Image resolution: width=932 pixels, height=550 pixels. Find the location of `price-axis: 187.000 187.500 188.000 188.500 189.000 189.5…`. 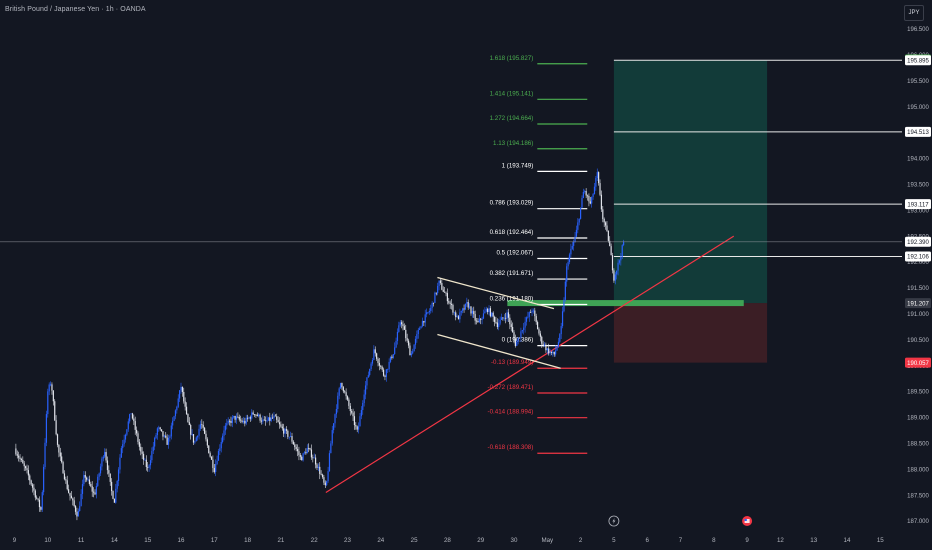

price-axis: 187.000 187.500 188.000 188.500 189.000 189.5… is located at coordinates (918, 276).